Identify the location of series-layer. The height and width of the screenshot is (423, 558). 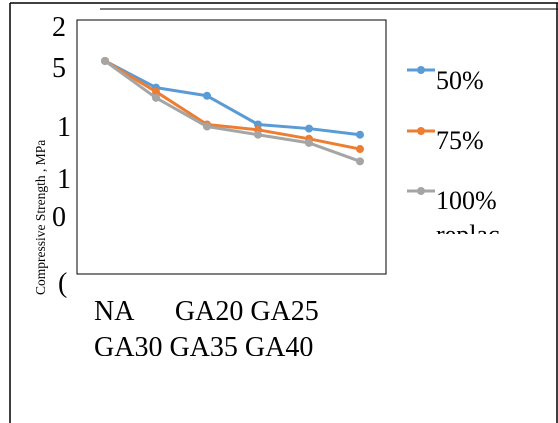
(232, 111).